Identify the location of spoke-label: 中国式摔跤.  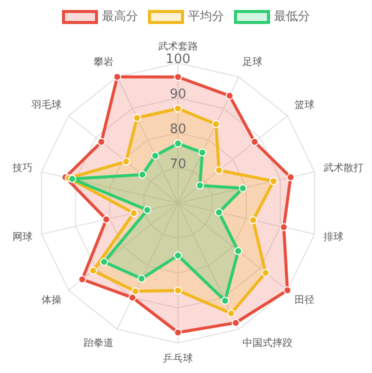
(267, 343).